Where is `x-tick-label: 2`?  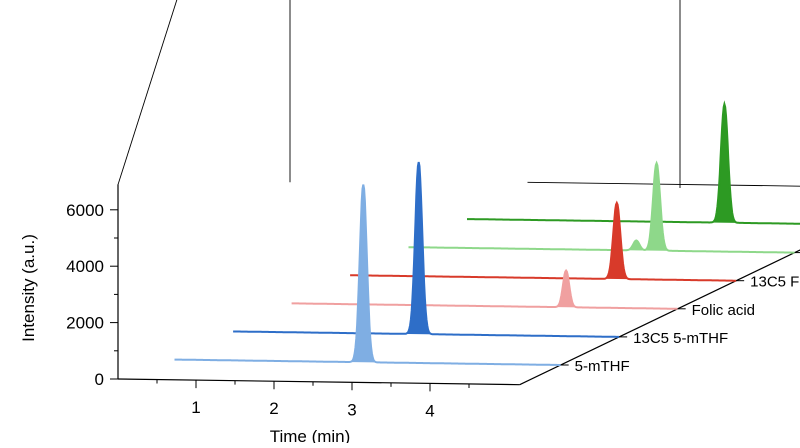 x-tick-label: 2 is located at coordinates (273, 408).